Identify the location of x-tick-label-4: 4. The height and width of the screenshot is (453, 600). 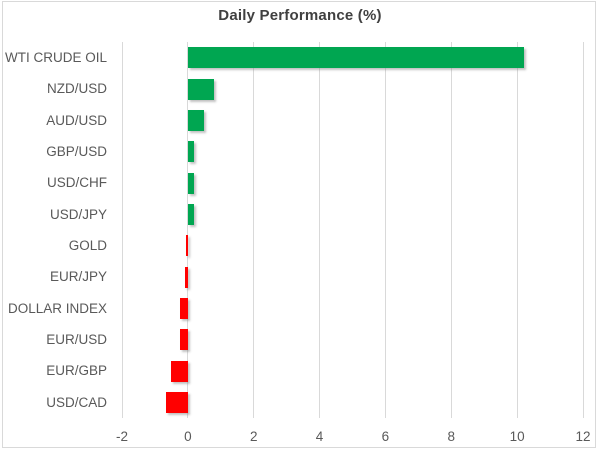
(319, 436).